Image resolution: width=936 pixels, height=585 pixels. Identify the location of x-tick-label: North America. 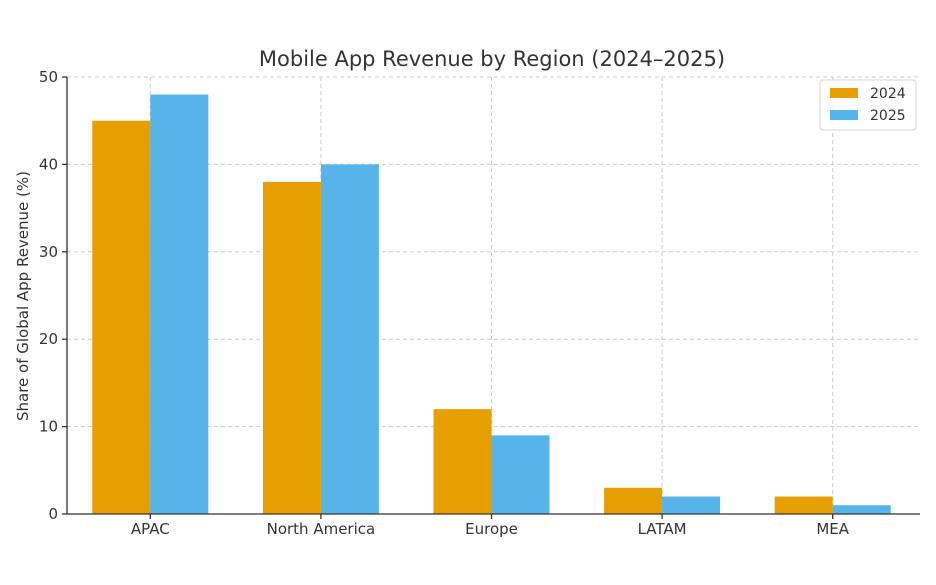
(321, 529).